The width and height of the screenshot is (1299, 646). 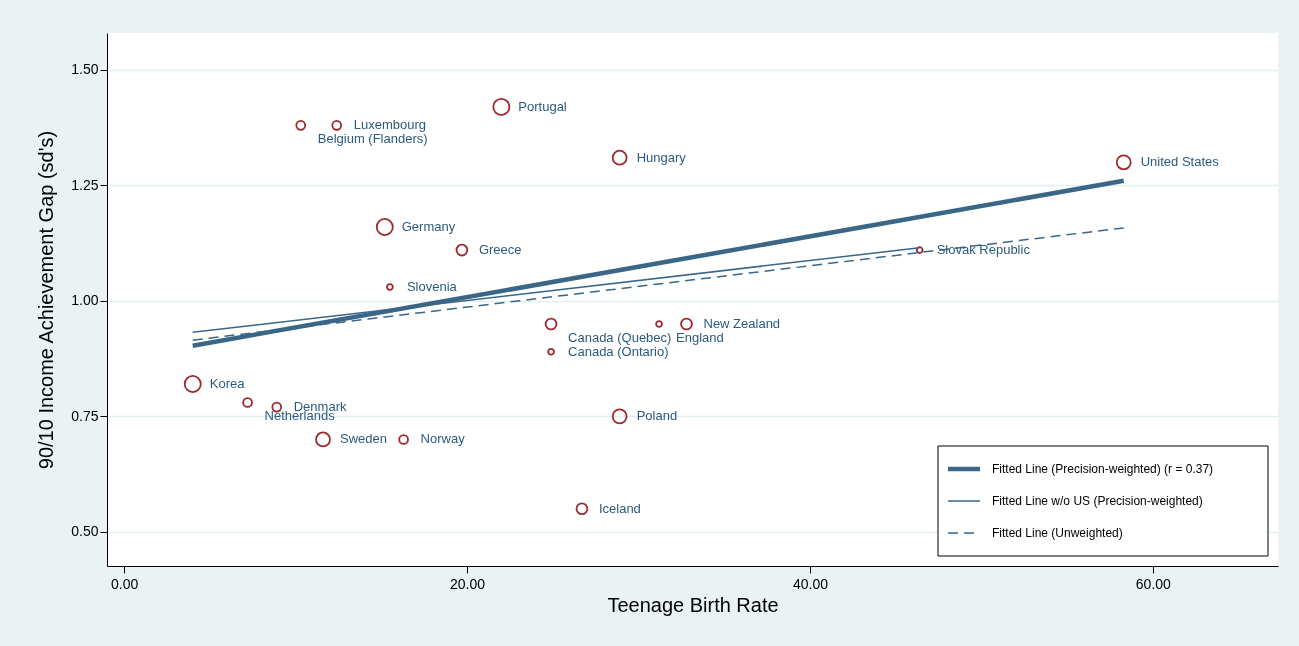 What do you see at coordinates (85, 300) in the screenshot?
I see `y-tick-label: 1.00` at bounding box center [85, 300].